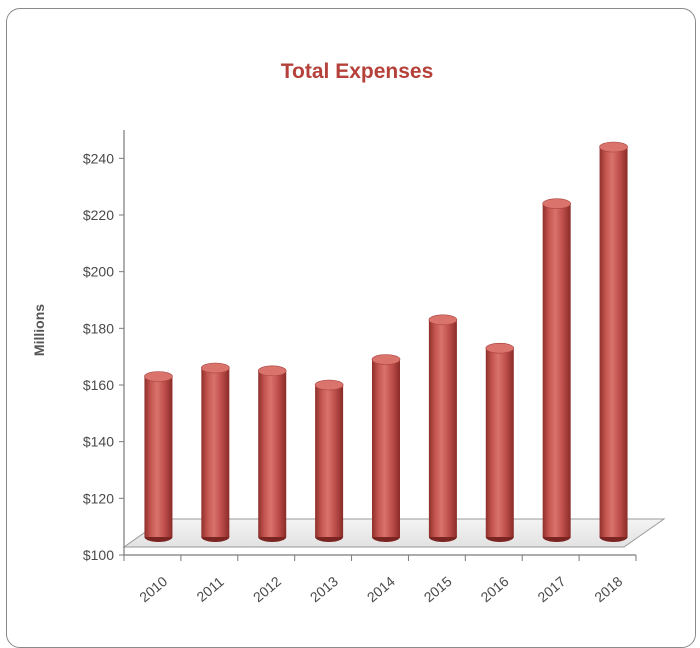  I want to click on x-tick-label: 2010, so click(153, 589).